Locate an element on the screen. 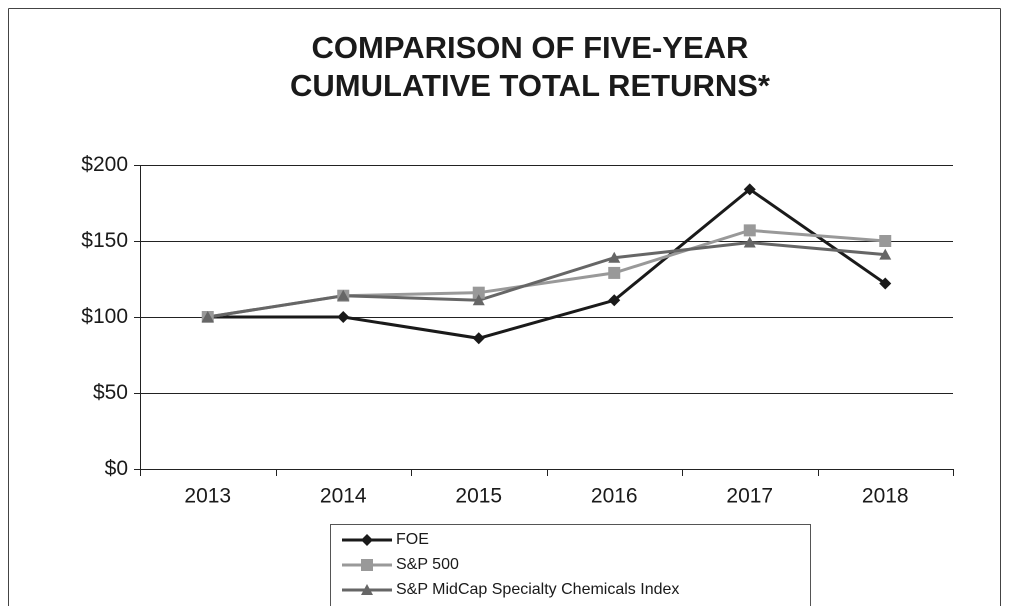  legend-label: FOE is located at coordinates (412, 539).